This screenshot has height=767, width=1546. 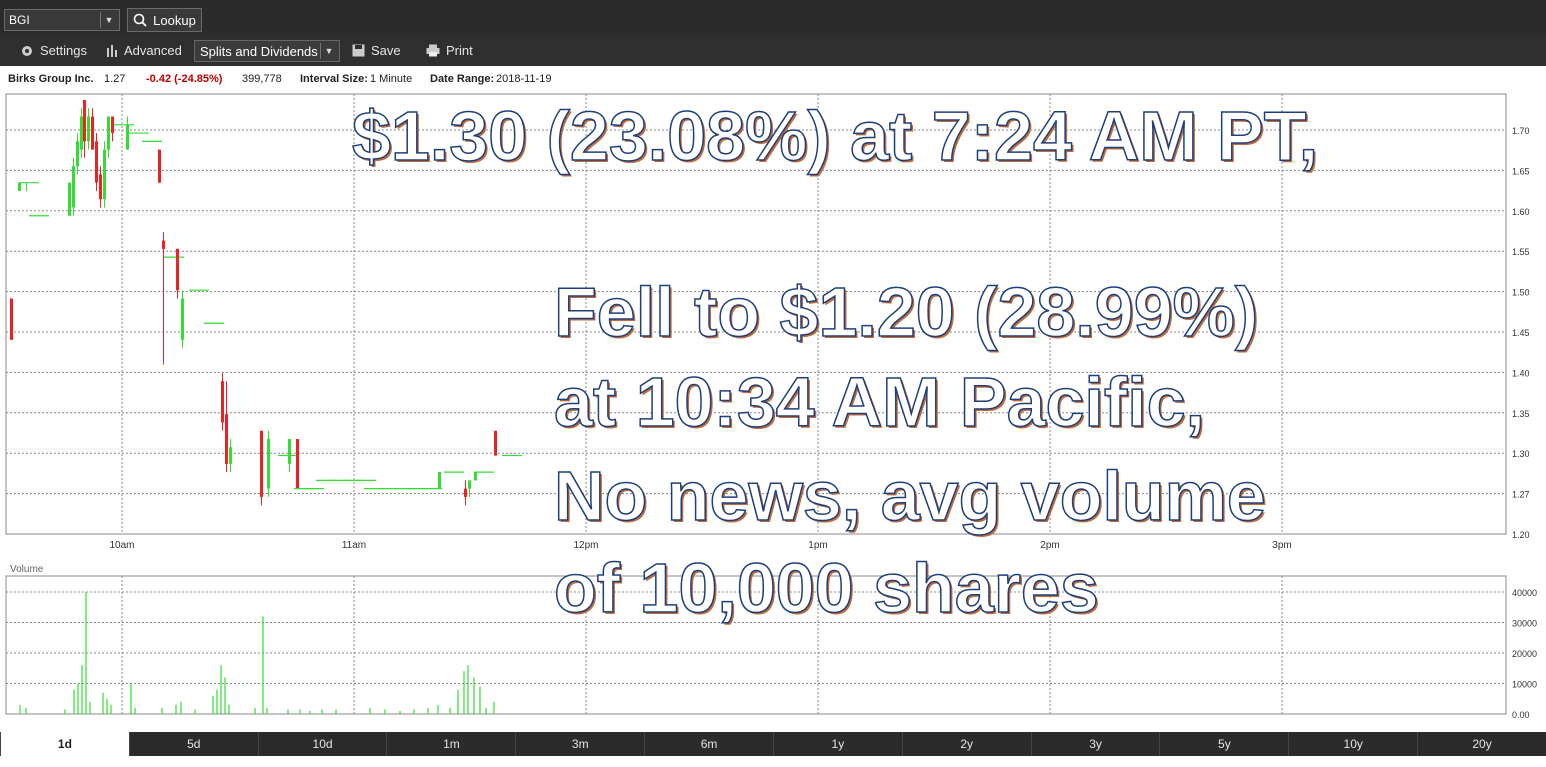 What do you see at coordinates (817, 545) in the screenshot?
I see `time-tick-label: 1pm` at bounding box center [817, 545].